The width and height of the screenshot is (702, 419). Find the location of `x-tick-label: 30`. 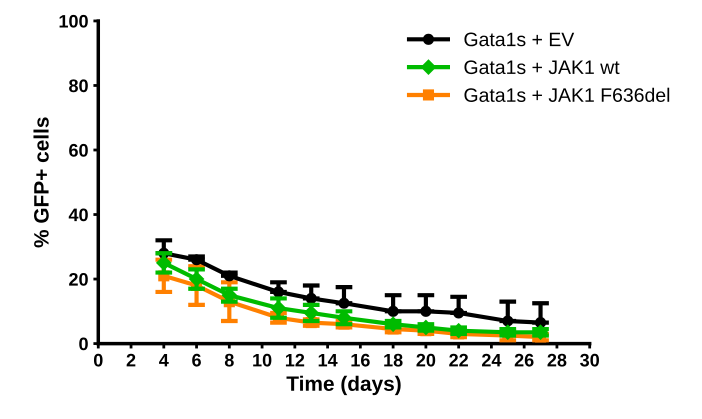

x-tick-label: 30 is located at coordinates (589, 360).